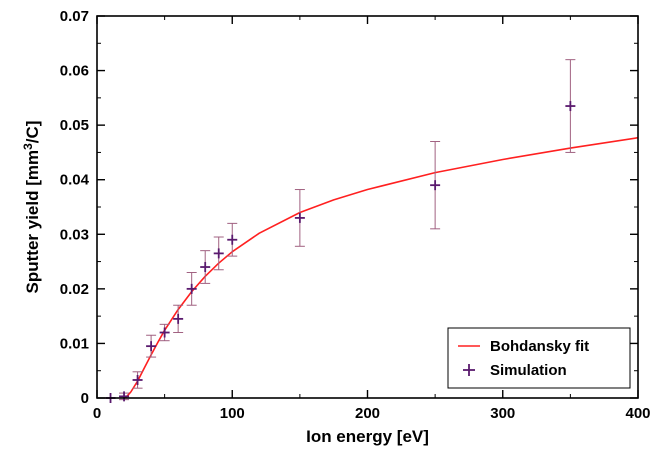 This screenshot has width=658, height=460. What do you see at coordinates (637, 413) in the screenshot?
I see `x-tick-label: 400` at bounding box center [637, 413].